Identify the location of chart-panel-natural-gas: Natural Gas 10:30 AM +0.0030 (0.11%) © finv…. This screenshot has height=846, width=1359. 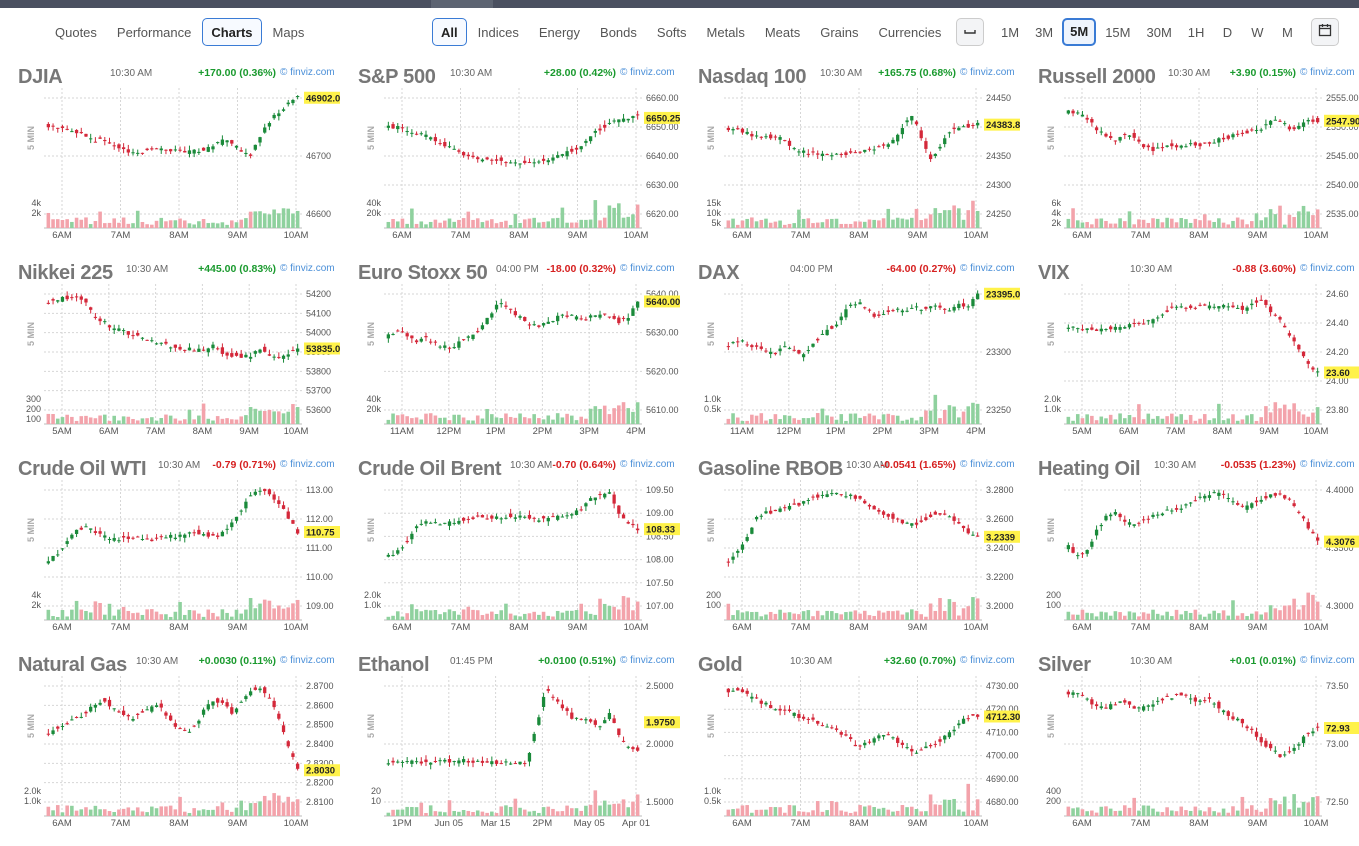
(170, 748).